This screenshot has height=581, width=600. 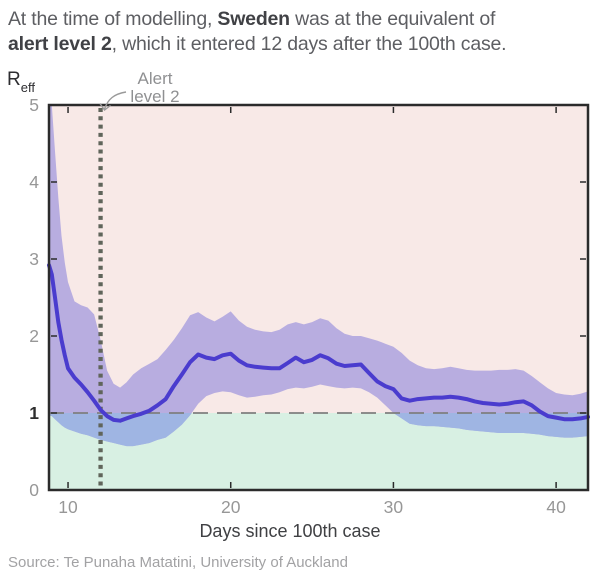 What do you see at coordinates (231, 507) in the screenshot?
I see `x-tick-label: 20` at bounding box center [231, 507].